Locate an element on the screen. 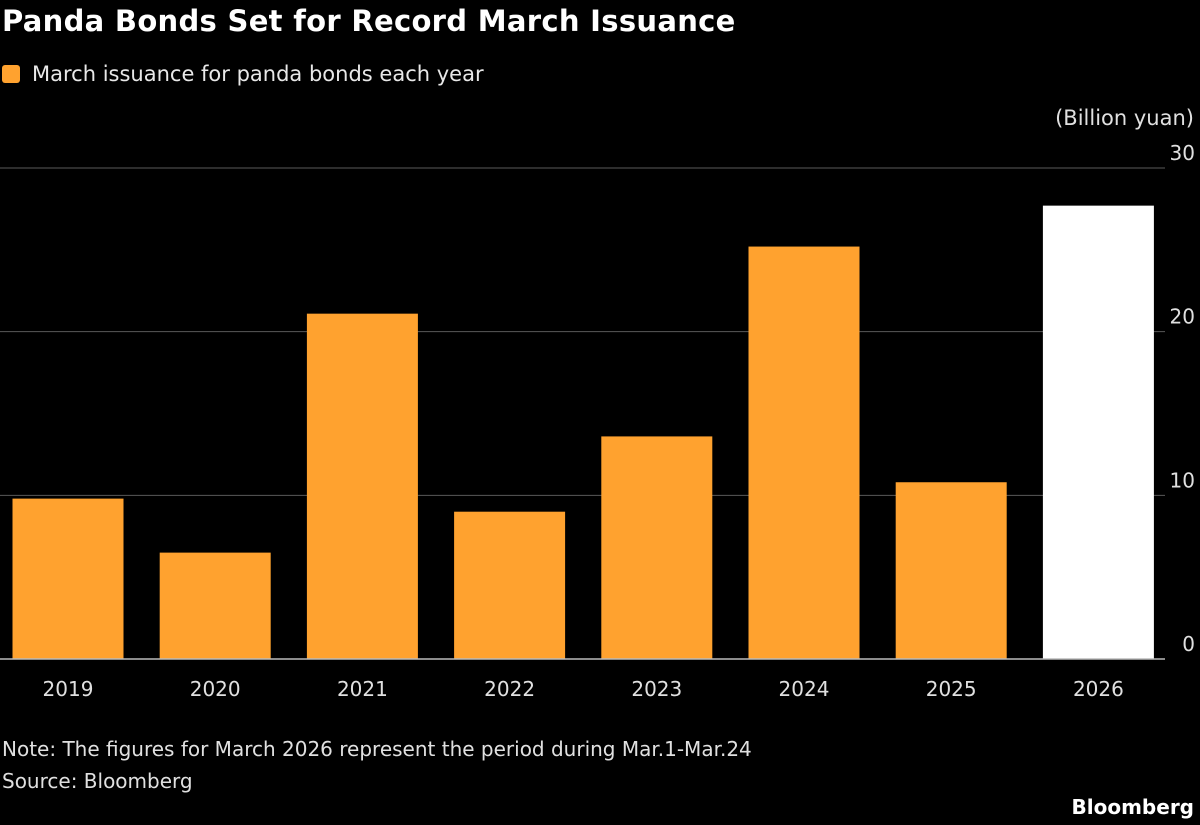 The width and height of the screenshot is (1200, 825). x-tick-label: 2021 is located at coordinates (362, 689).